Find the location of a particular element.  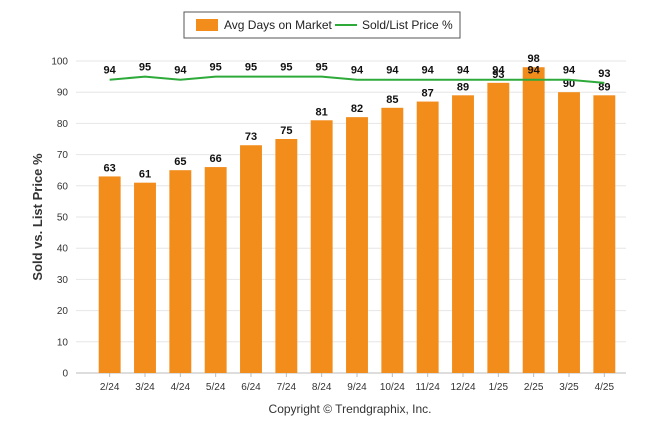

bar-value-label: 85 is located at coordinates (392, 100).